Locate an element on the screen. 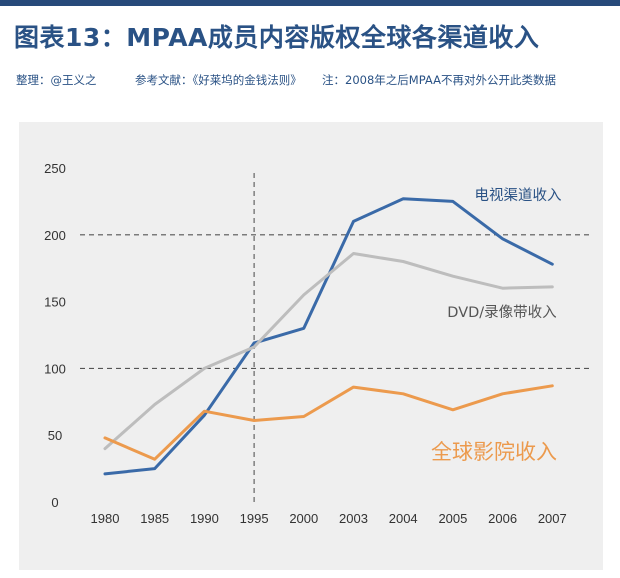 The image size is (620, 578). x-tick-label: 1985 is located at coordinates (154, 518).